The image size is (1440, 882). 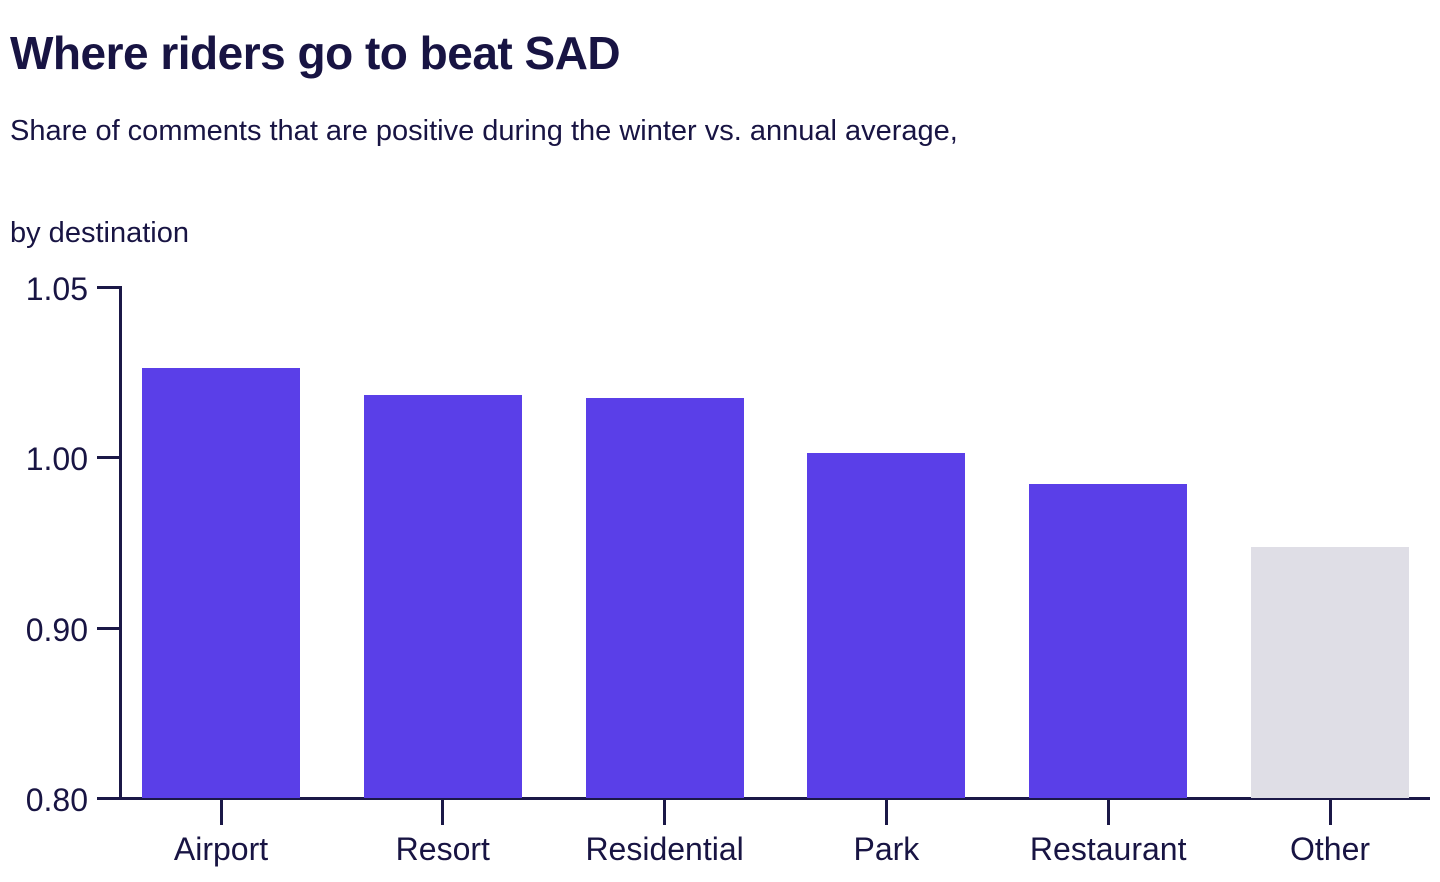 I want to click on bar-airport, so click(x=221, y=582).